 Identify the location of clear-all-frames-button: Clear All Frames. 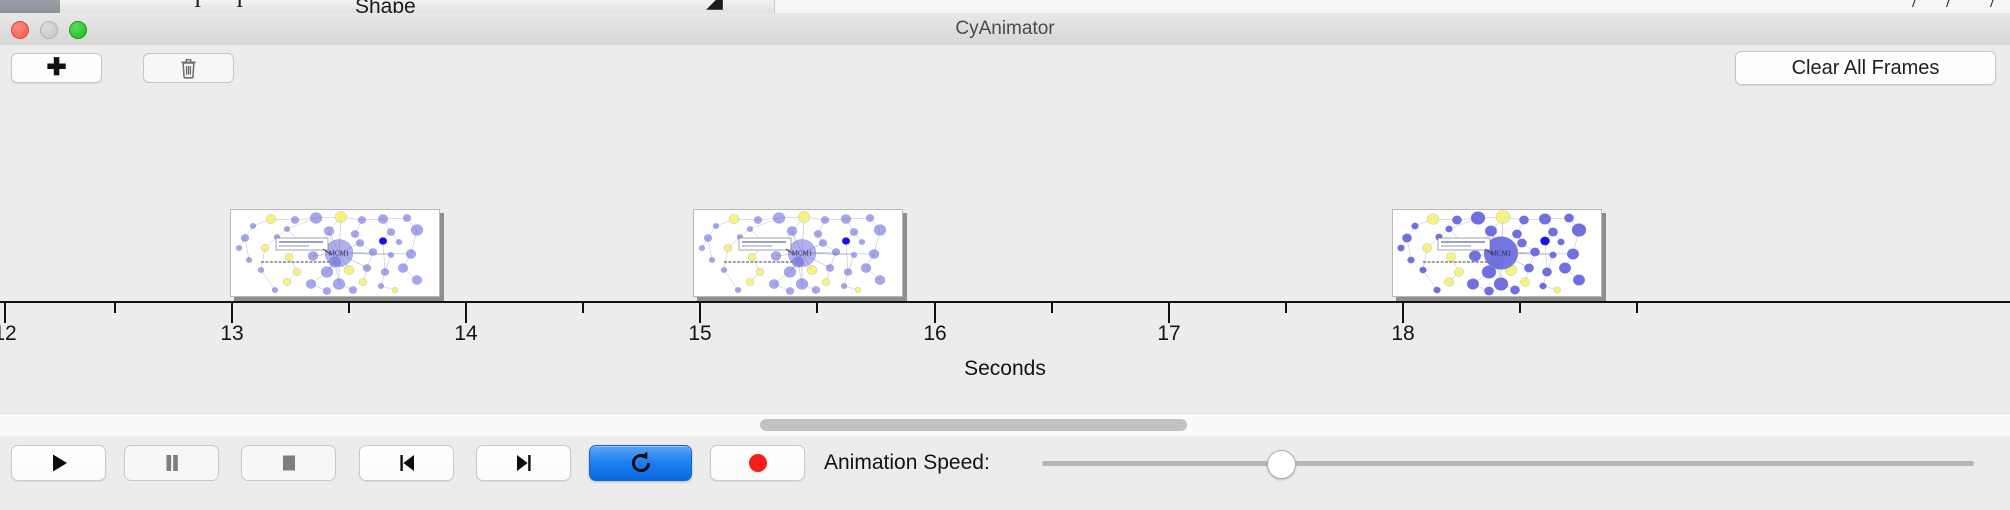
(1865, 68).